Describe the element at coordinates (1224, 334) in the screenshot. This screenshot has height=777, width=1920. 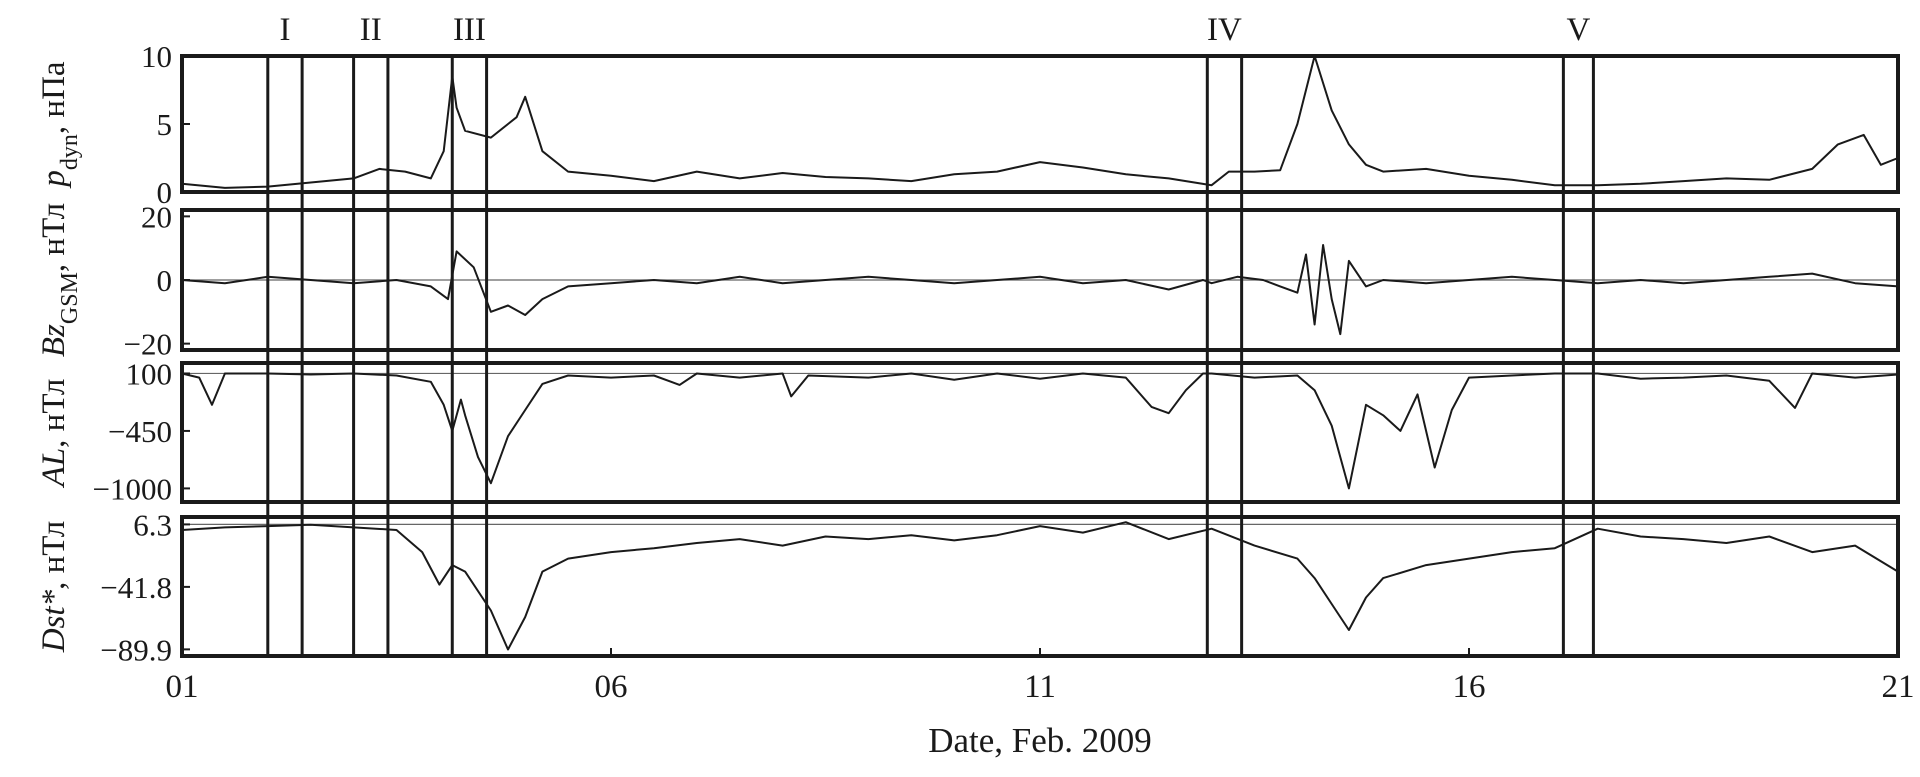
I see `interval-IV: IV` at that location.